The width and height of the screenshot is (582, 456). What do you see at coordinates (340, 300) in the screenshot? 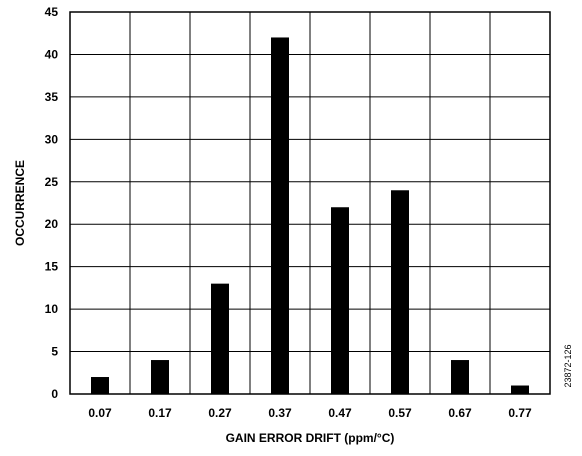
I see `bar-0.47` at bounding box center [340, 300].